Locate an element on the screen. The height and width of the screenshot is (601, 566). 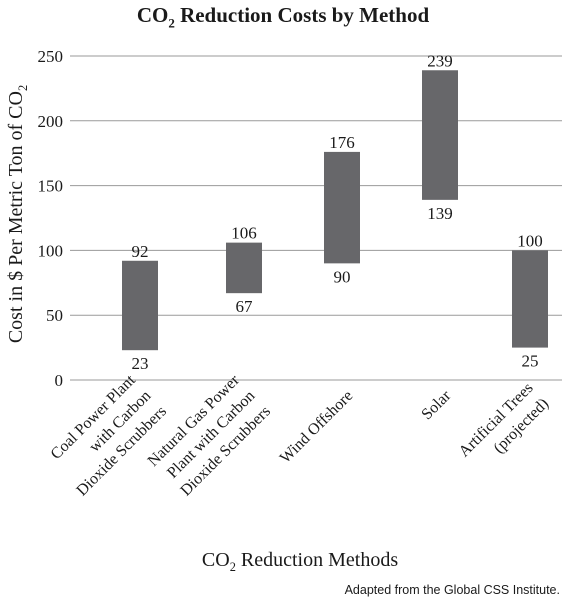
x-axis-label: CO2 Reduction Methods is located at coordinates (300, 561).